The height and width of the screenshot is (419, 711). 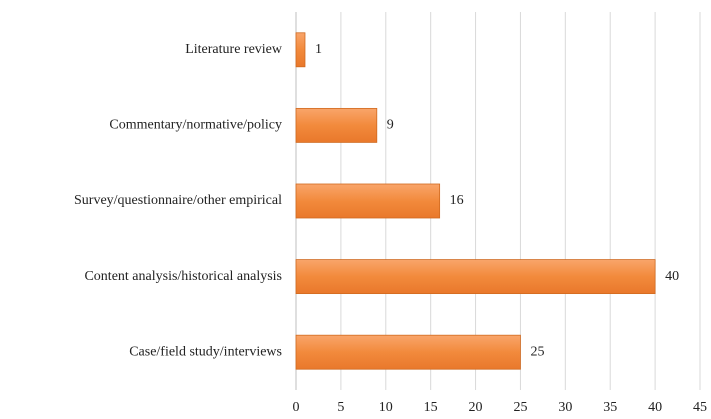 What do you see at coordinates (183, 276) in the screenshot?
I see `y-tick-label: Content analysis/historical analysis` at bounding box center [183, 276].